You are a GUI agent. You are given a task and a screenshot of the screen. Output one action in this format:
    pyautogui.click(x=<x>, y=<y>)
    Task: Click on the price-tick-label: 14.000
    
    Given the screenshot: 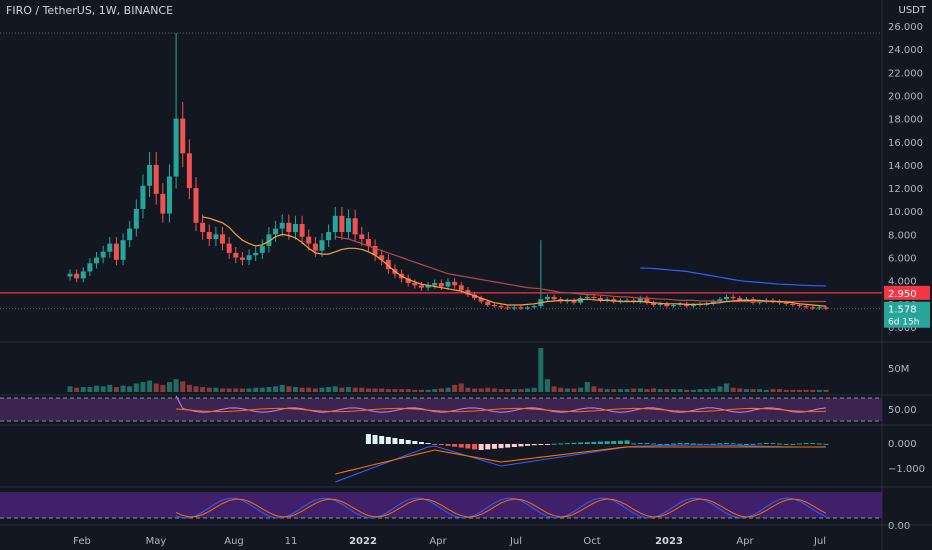 What is the action you would take?
    pyautogui.click(x=905, y=166)
    